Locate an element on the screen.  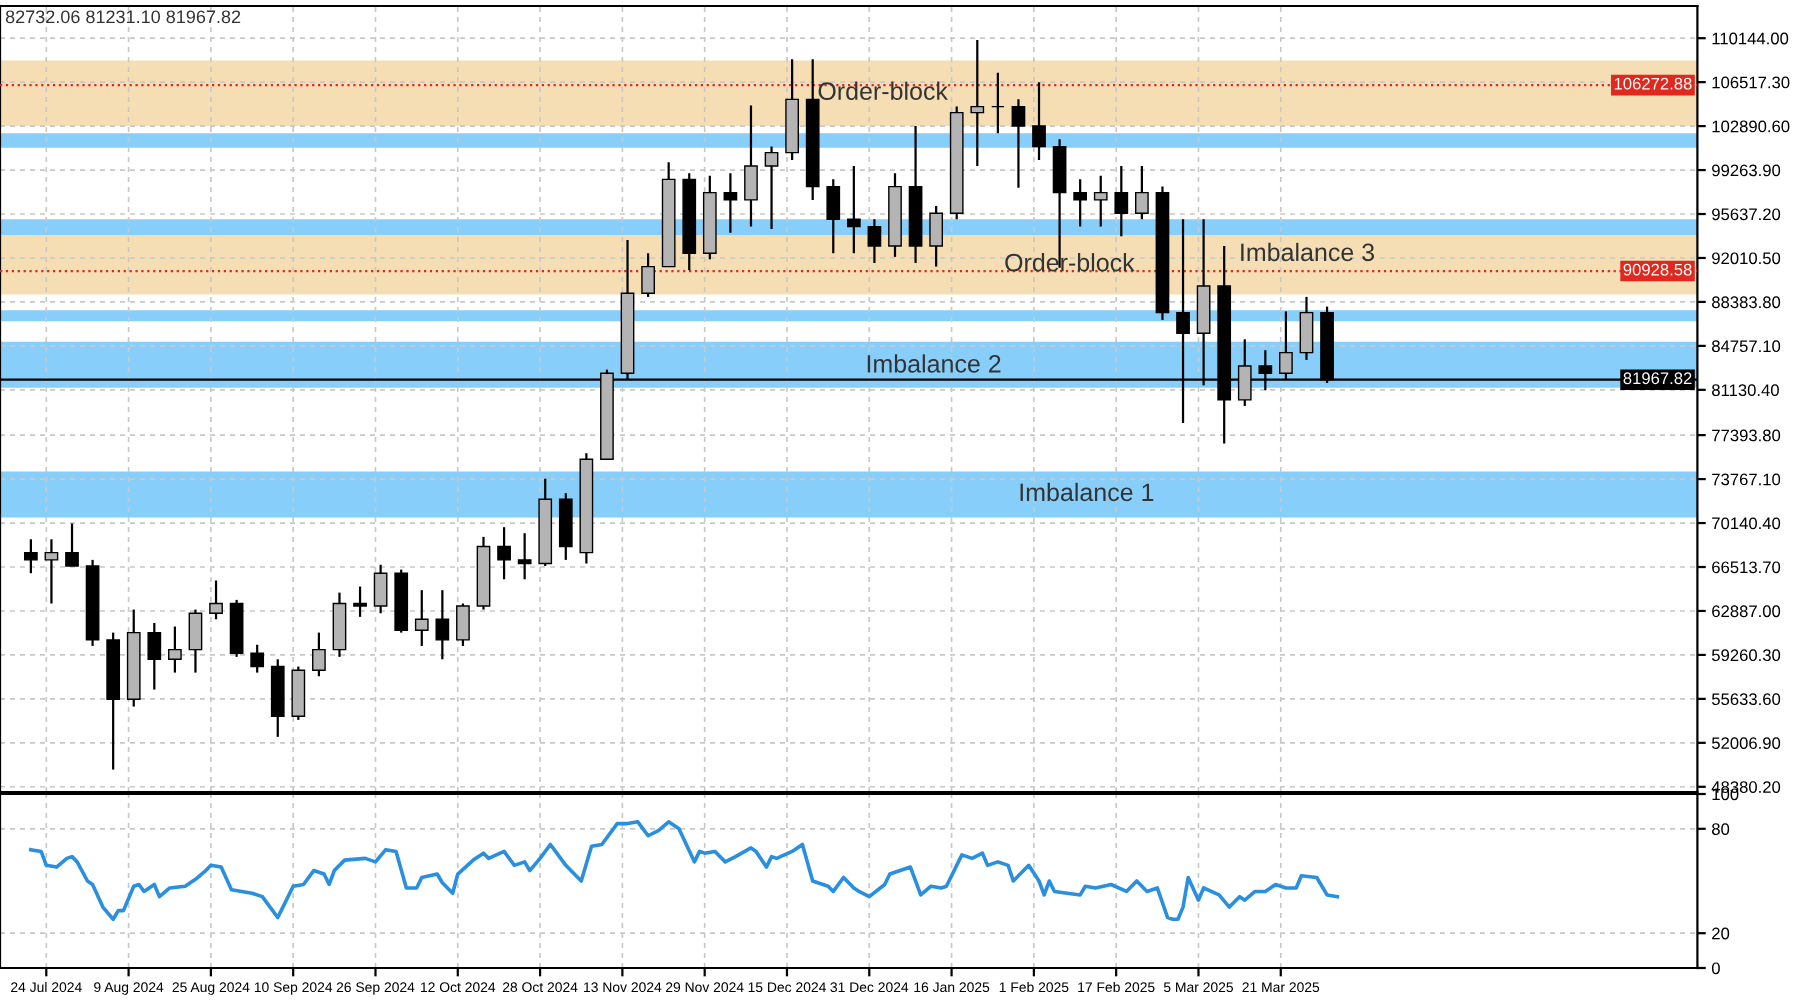
annotation: 82732.06 81231.10 81967.82 is located at coordinates (123, 17).